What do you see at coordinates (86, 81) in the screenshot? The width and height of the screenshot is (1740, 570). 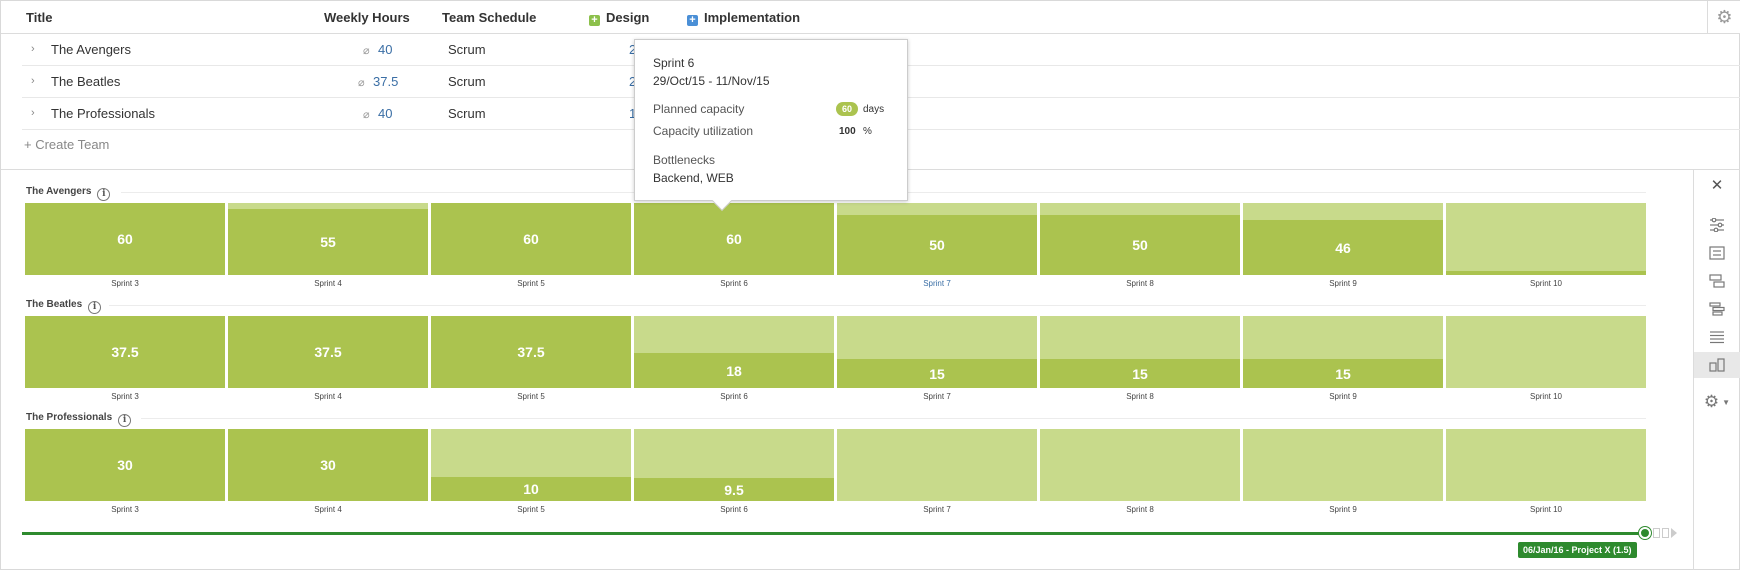 I see `team-name: The Beatles` at bounding box center [86, 81].